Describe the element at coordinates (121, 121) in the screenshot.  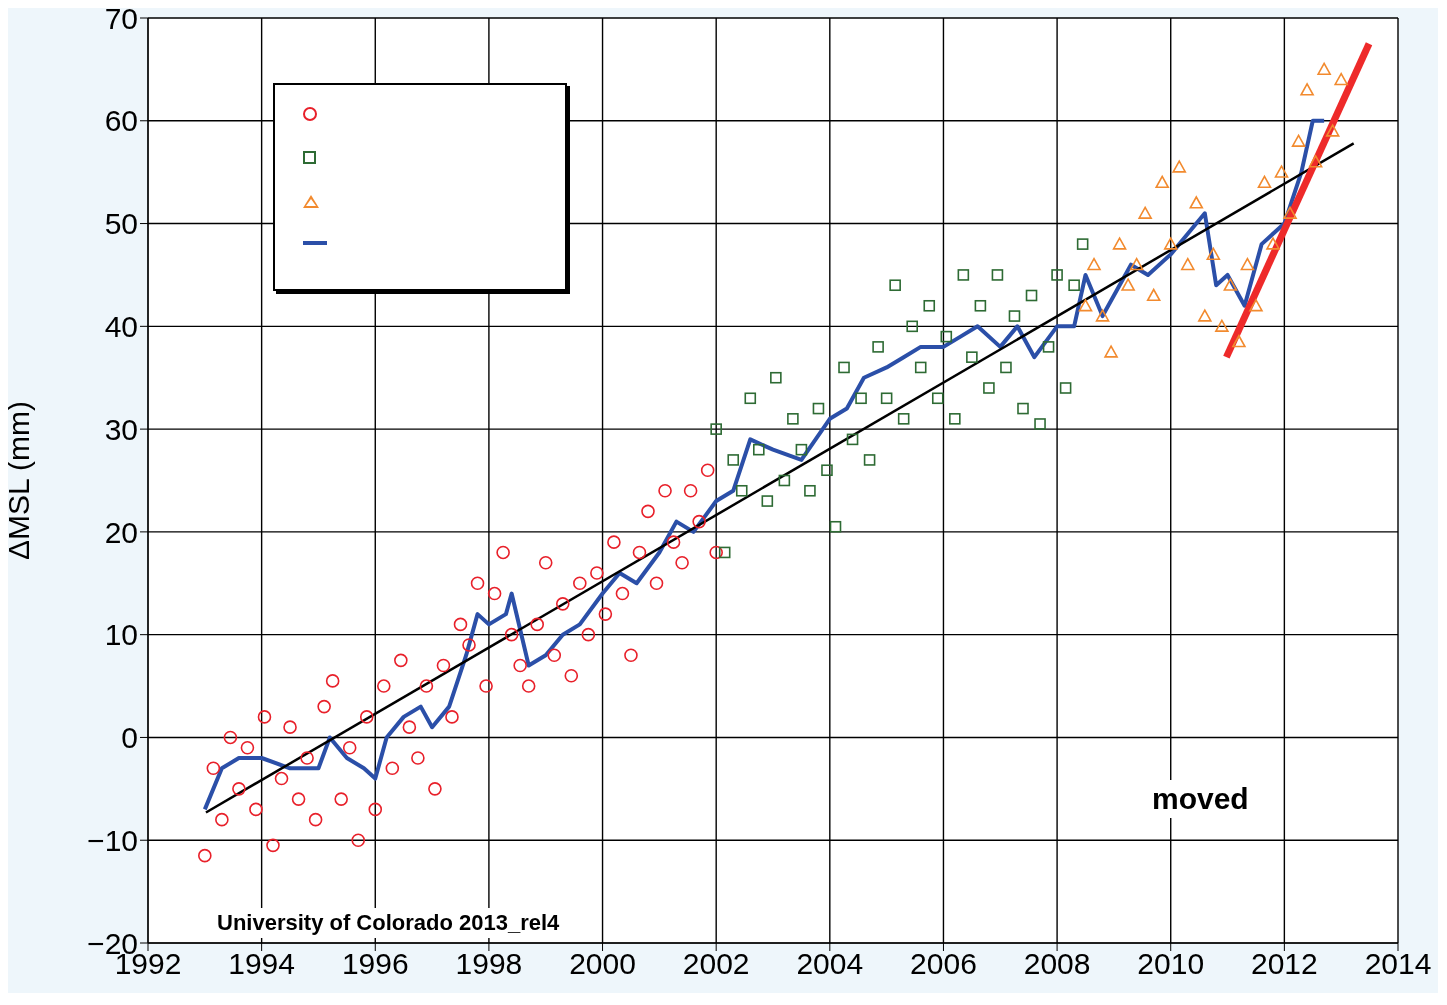
I see `y-tick-label: 60` at that location.